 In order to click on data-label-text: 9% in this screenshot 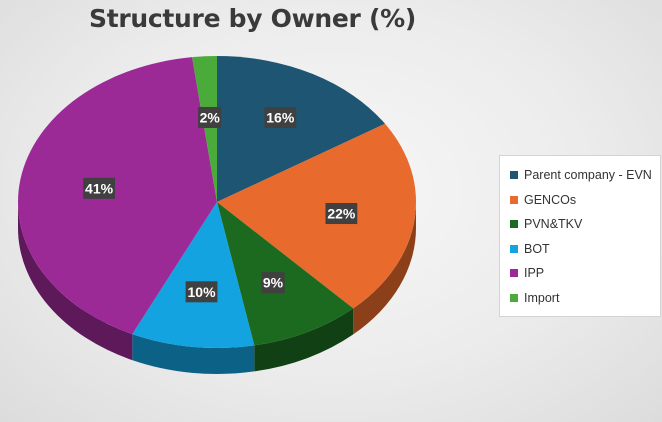, I will do `click(273, 283)`.